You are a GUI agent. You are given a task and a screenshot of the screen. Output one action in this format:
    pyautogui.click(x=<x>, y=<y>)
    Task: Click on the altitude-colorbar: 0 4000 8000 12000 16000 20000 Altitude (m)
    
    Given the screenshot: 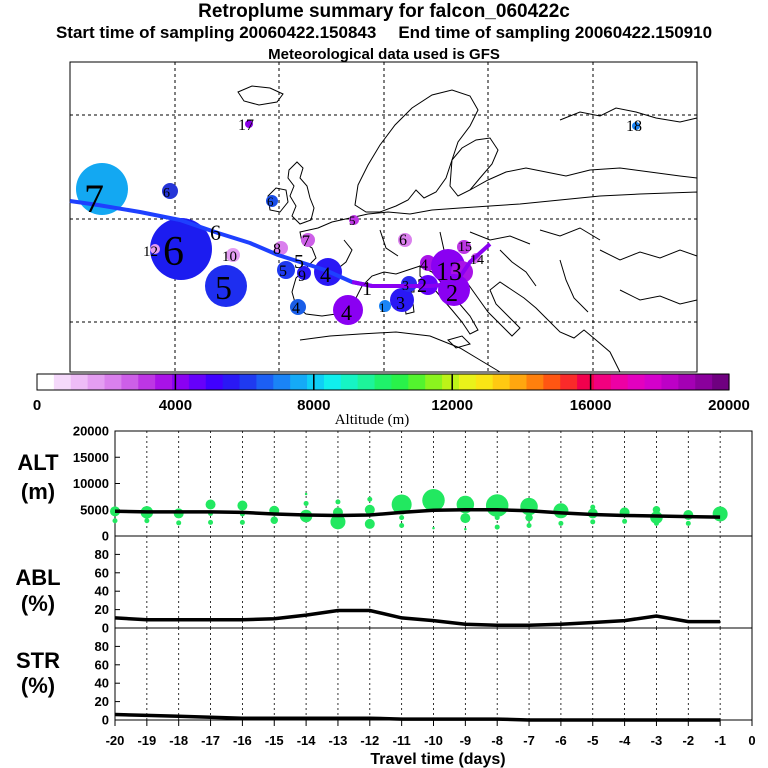 What is the action you would take?
    pyautogui.click(x=391, y=400)
    